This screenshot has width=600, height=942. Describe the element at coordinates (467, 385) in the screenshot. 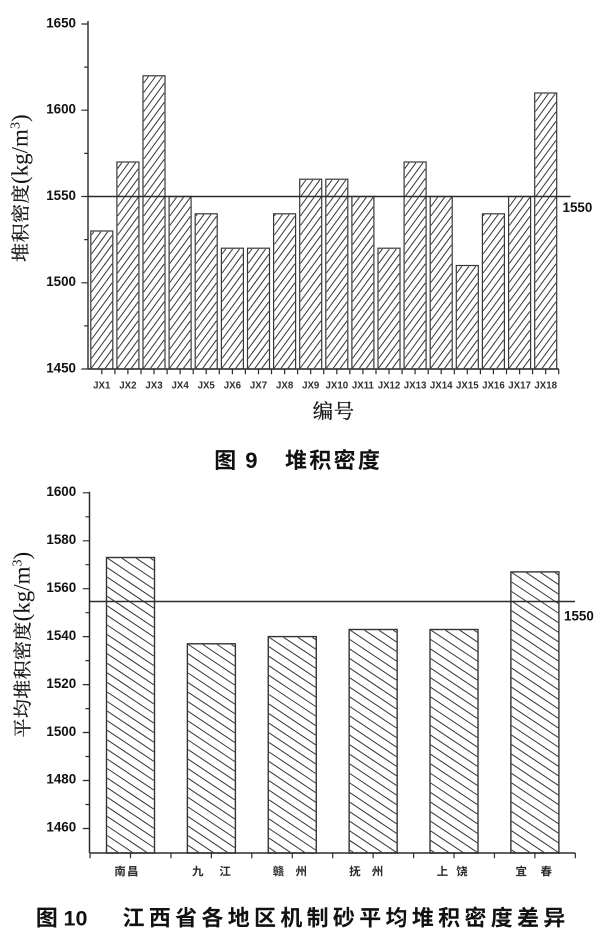

I see `svg-text: JX15` at that location.